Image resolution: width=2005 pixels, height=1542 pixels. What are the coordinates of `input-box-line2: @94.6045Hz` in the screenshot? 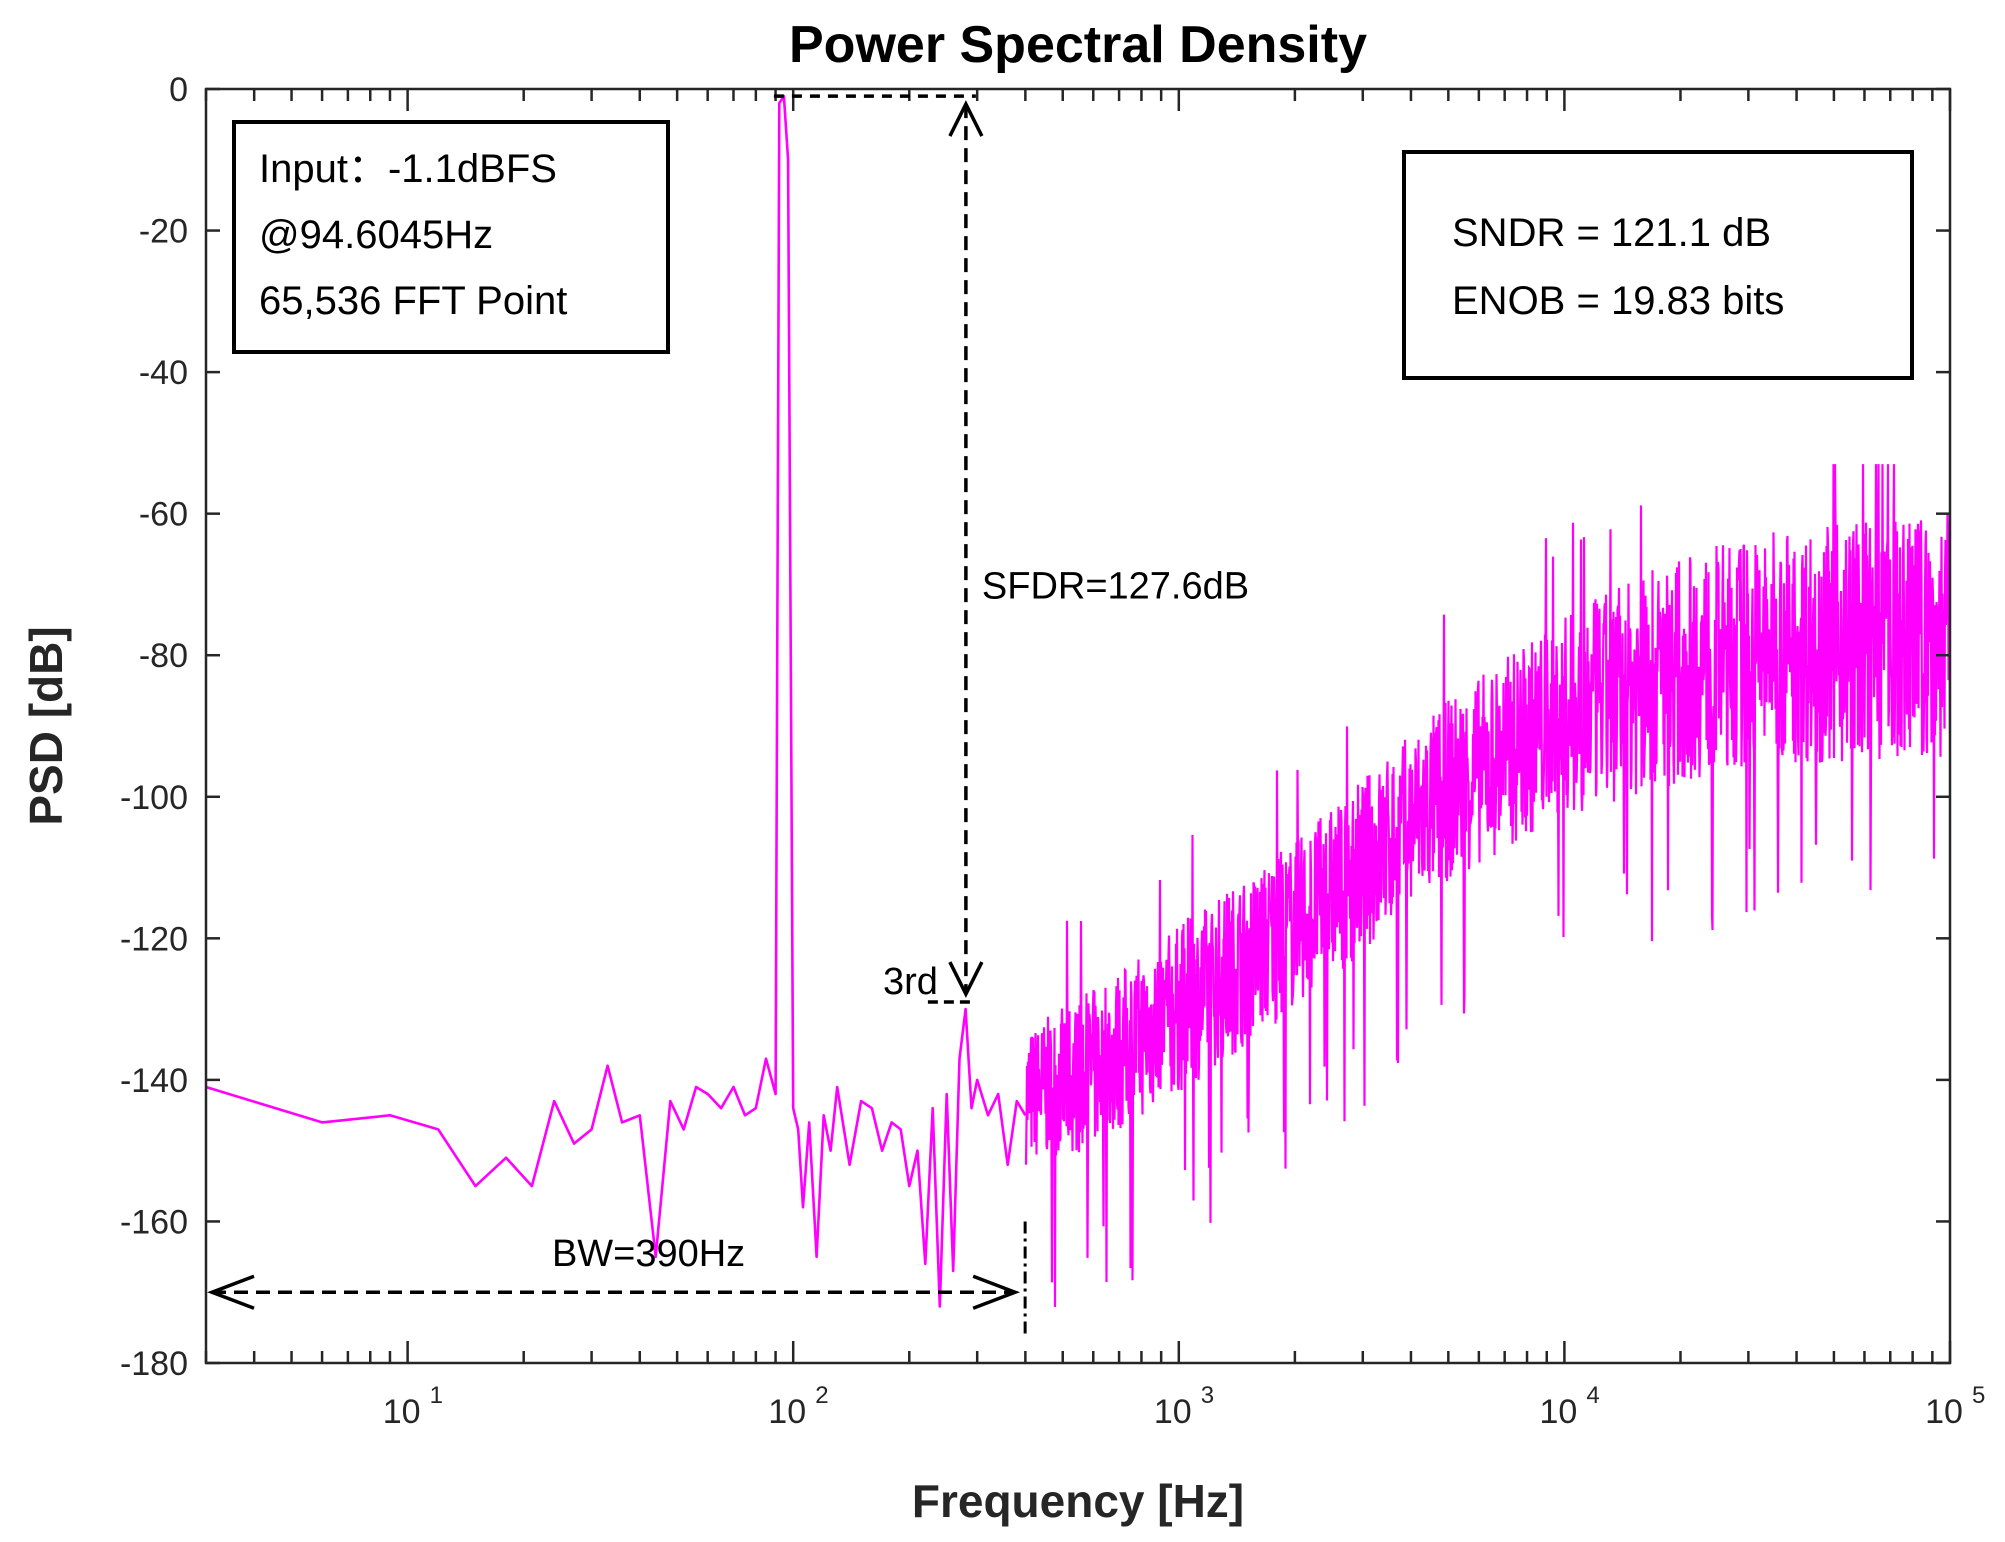 It's located at (376, 235).